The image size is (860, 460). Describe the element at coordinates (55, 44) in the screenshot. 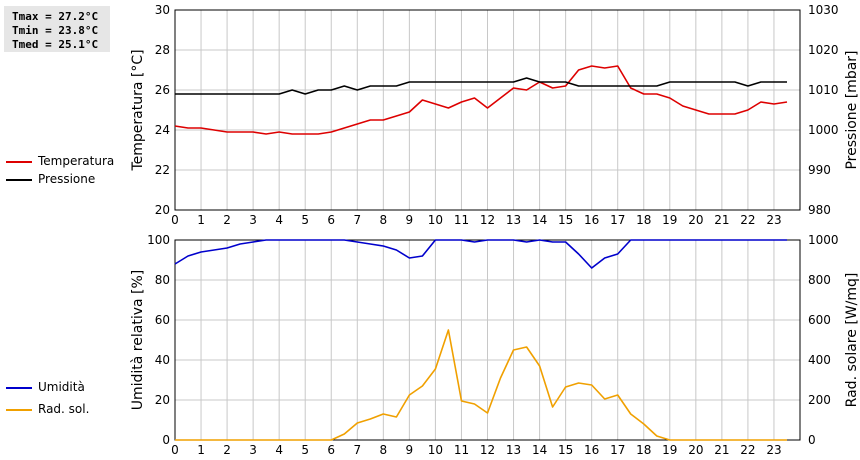

I see `tmed-text: Tmed = 25.1°C` at that location.